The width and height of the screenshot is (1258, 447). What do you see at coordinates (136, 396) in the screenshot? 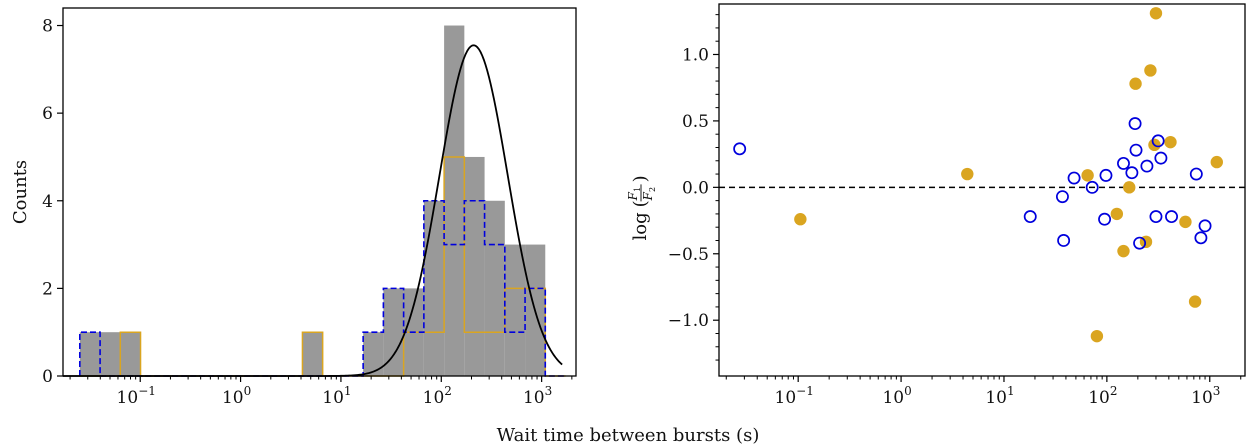
I see `hist-x-tick-label: 10⁻¹` at bounding box center [136, 396].